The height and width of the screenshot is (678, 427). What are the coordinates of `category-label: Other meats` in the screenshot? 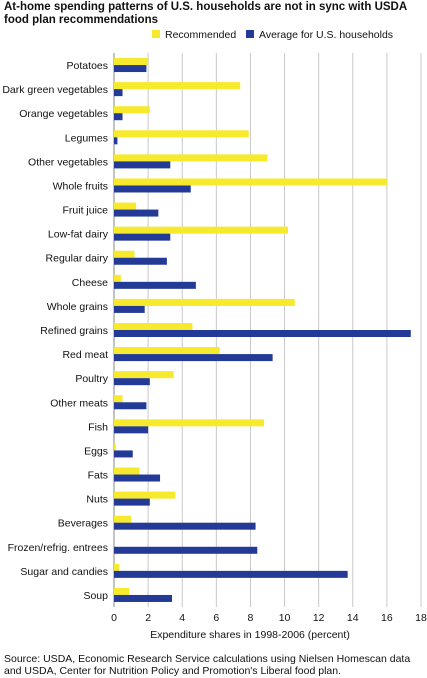 It's located at (79, 403).